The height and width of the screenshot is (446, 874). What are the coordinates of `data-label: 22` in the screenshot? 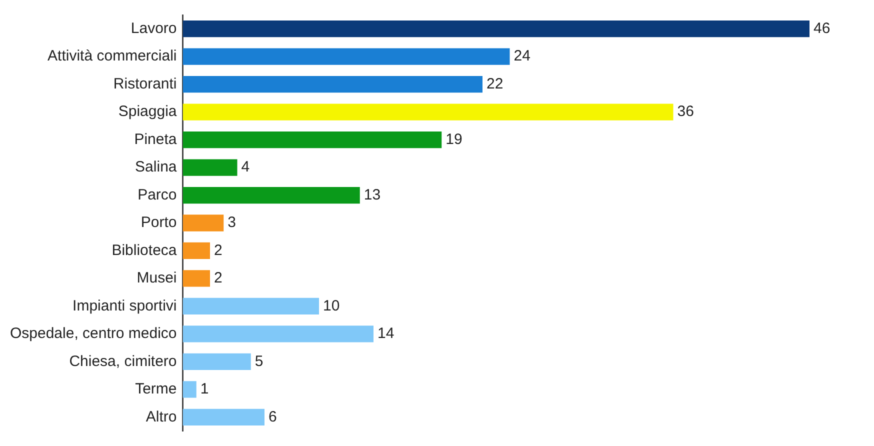 It's located at (495, 83).